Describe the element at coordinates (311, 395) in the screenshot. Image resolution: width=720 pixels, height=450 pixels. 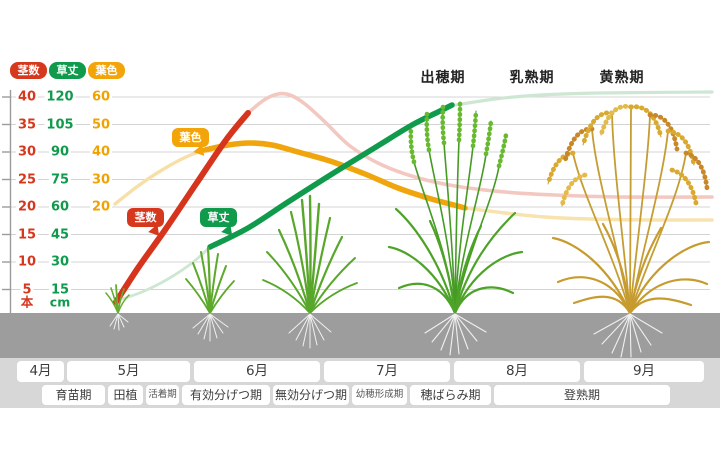
I see `growth-stage-label: 無効分げつ期` at that location.